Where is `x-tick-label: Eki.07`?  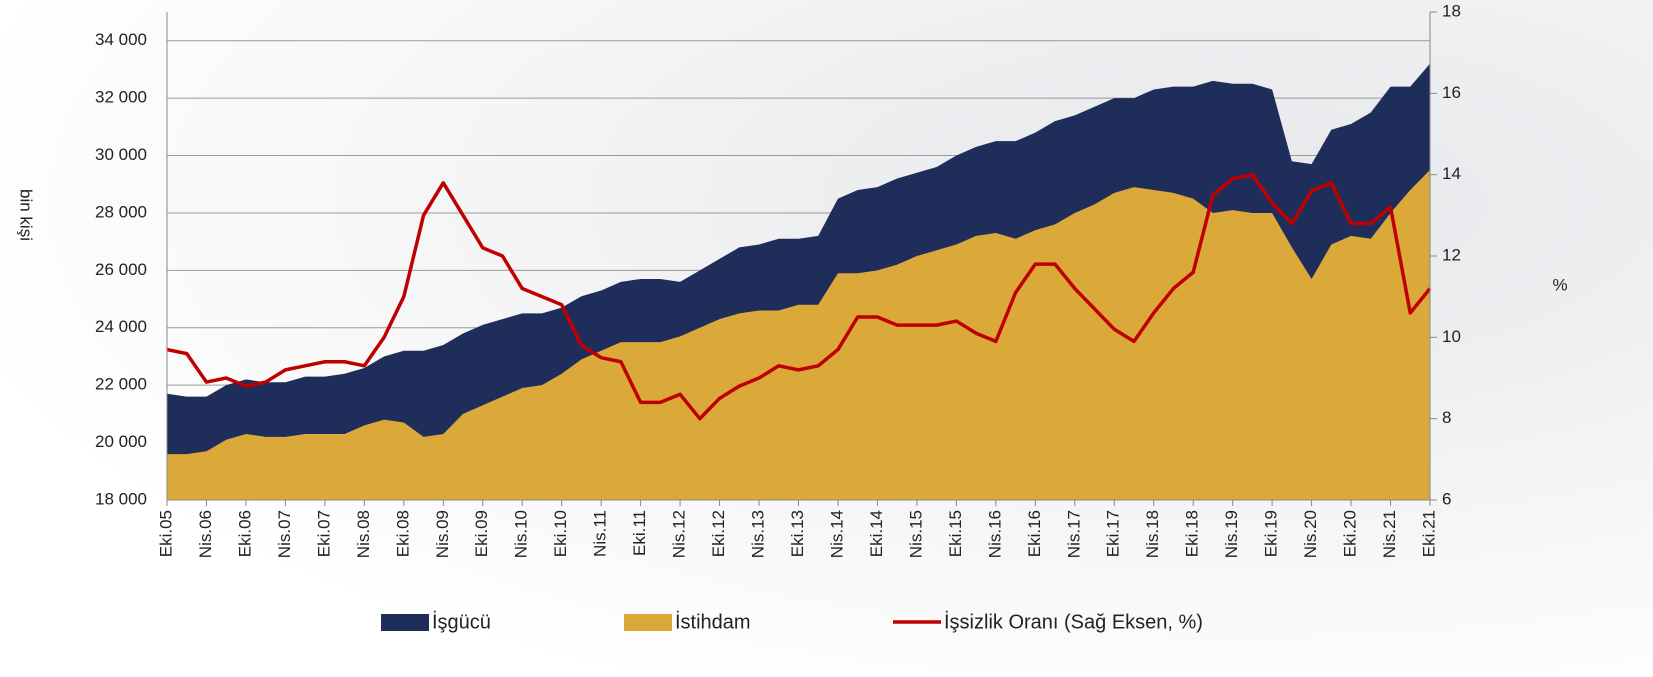 x-tick-label: Eki.07 is located at coordinates (323, 533).